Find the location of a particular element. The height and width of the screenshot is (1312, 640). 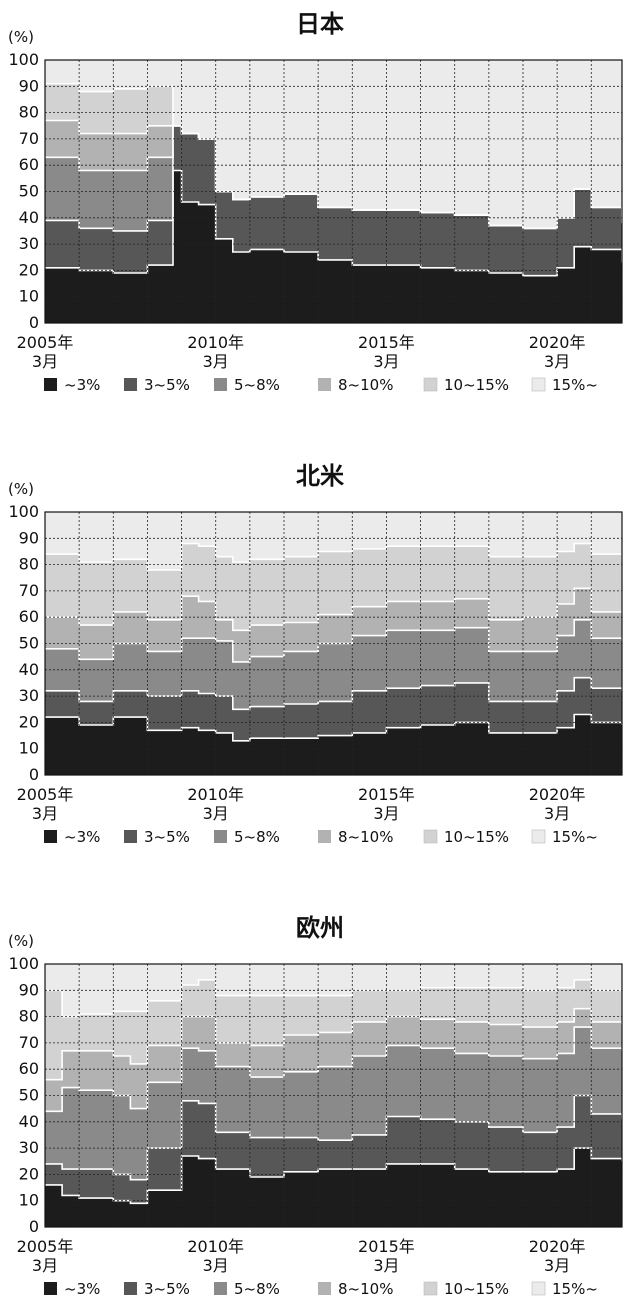

chart-title: 日本 is located at coordinates (320, 24).